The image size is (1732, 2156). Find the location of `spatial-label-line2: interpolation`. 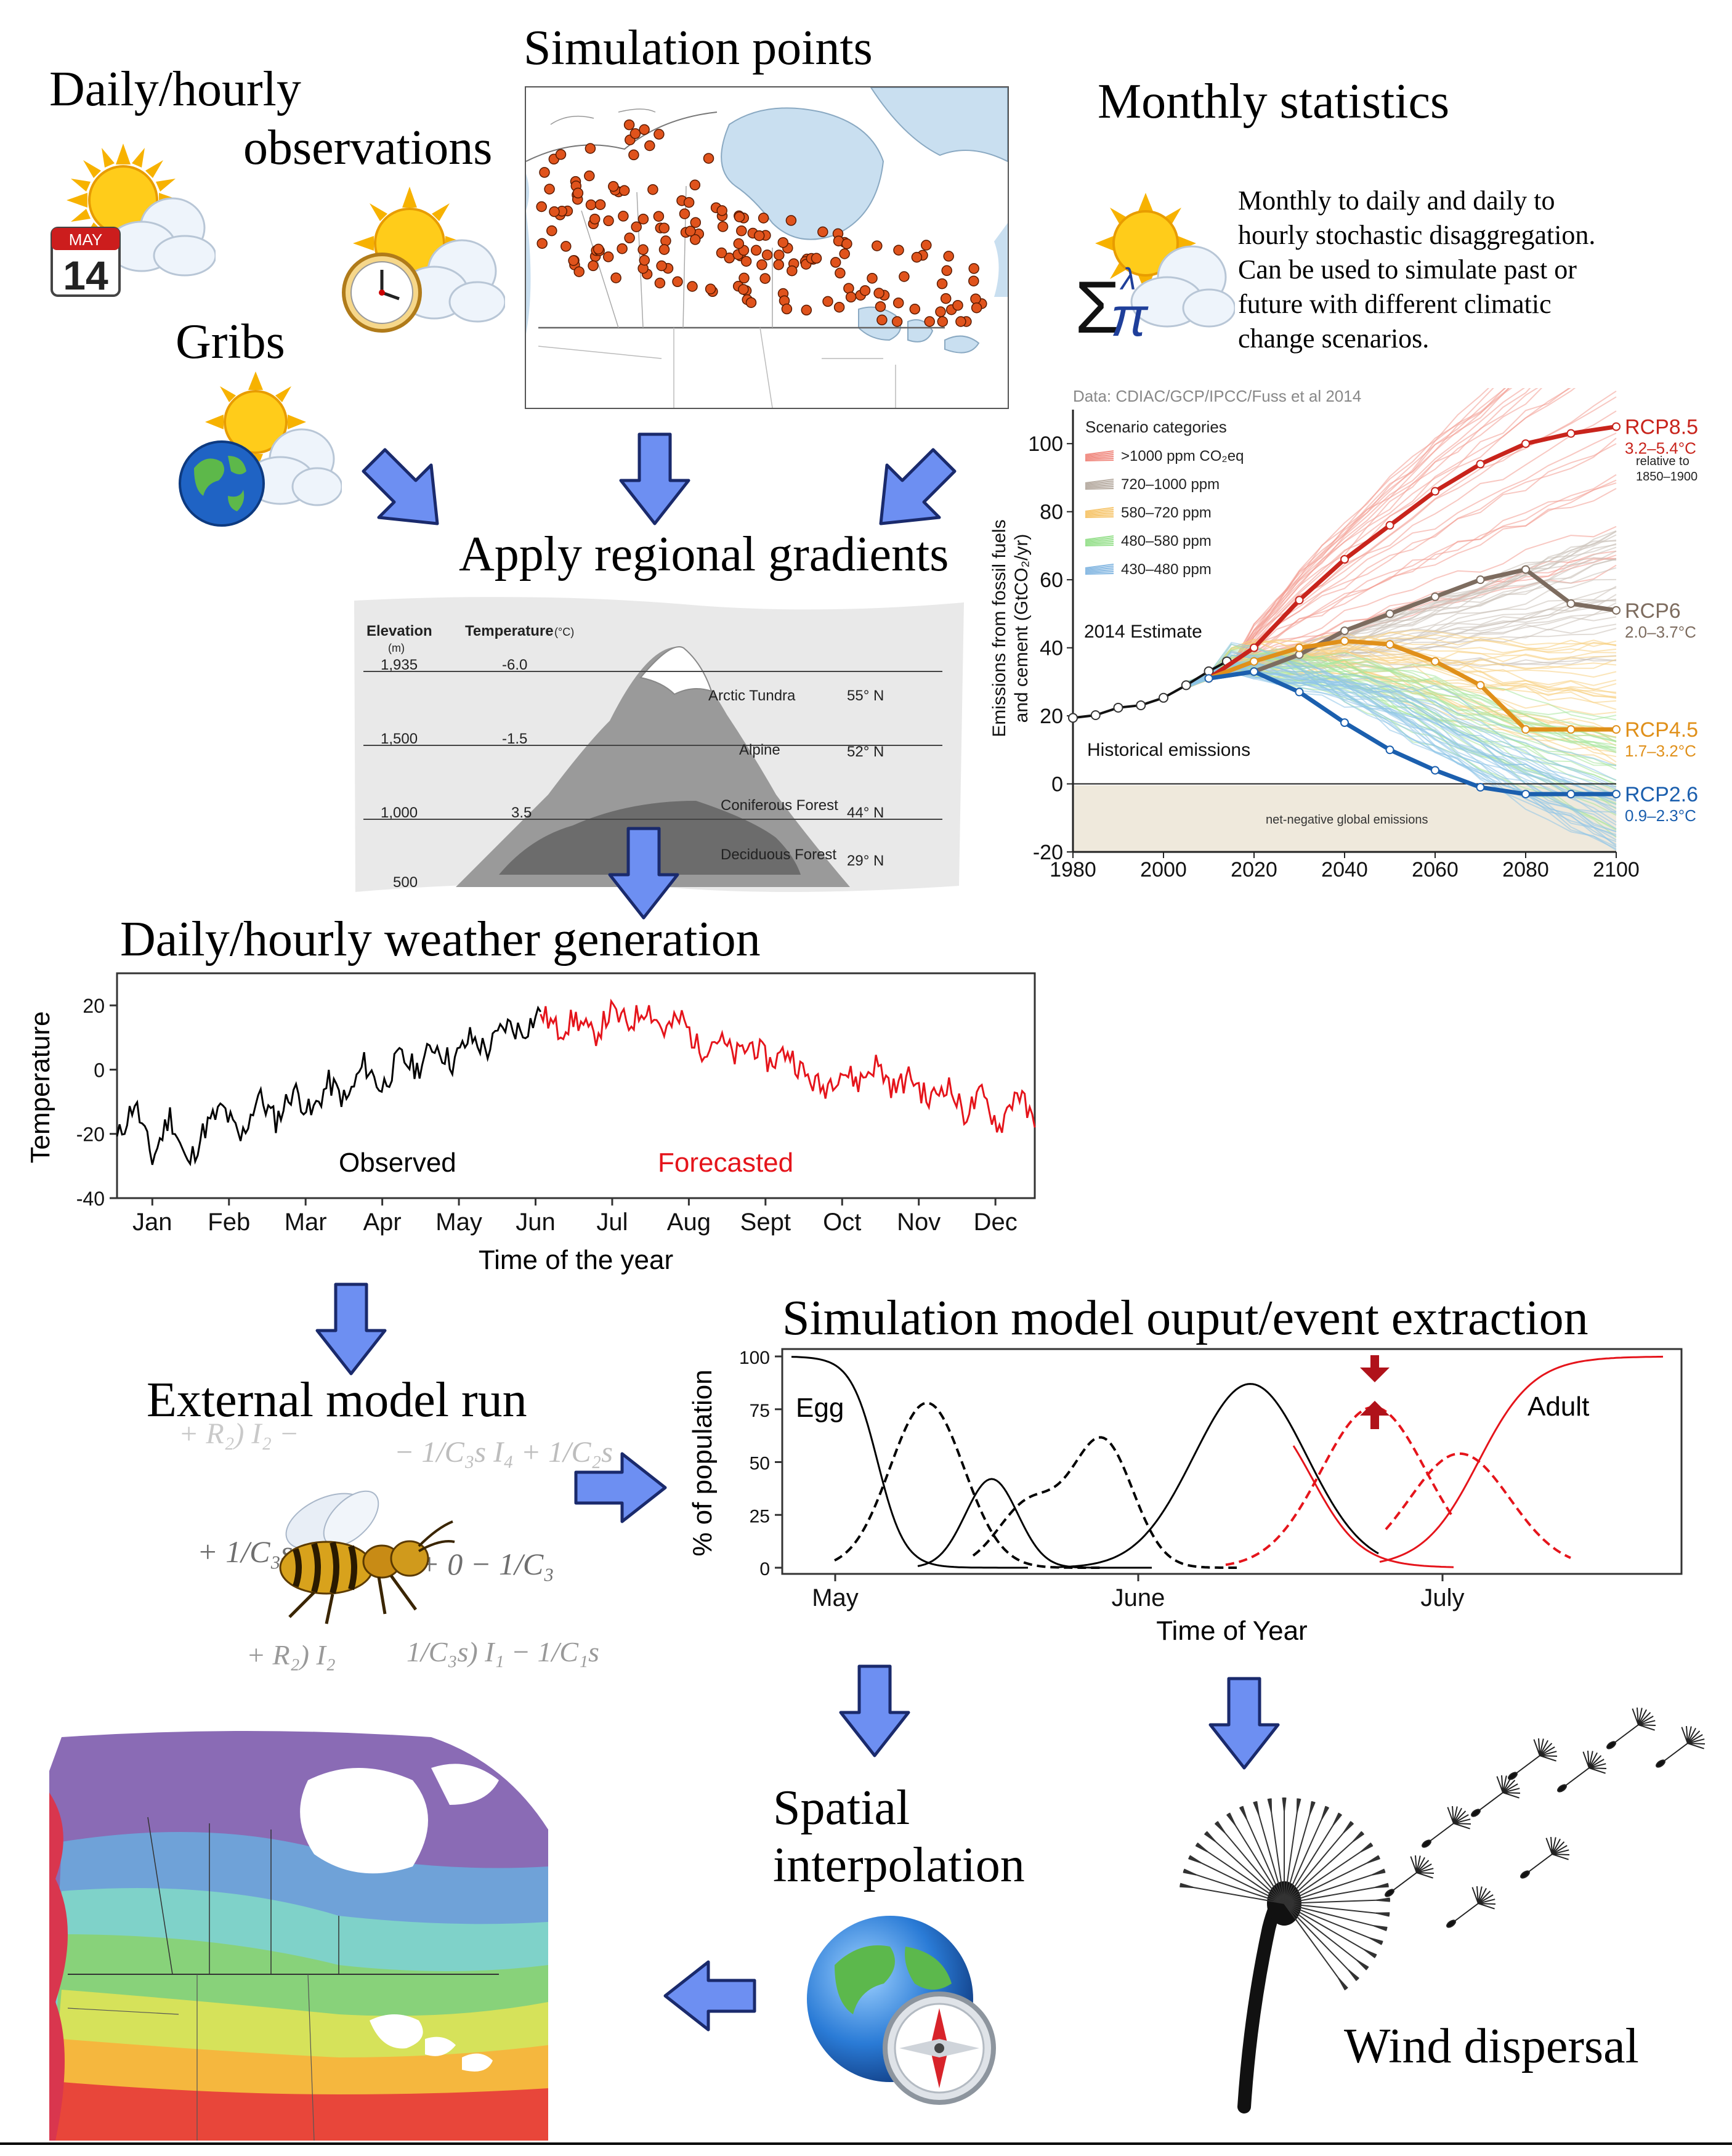

spatial-label-line2: interpolation is located at coordinates (899, 1865).